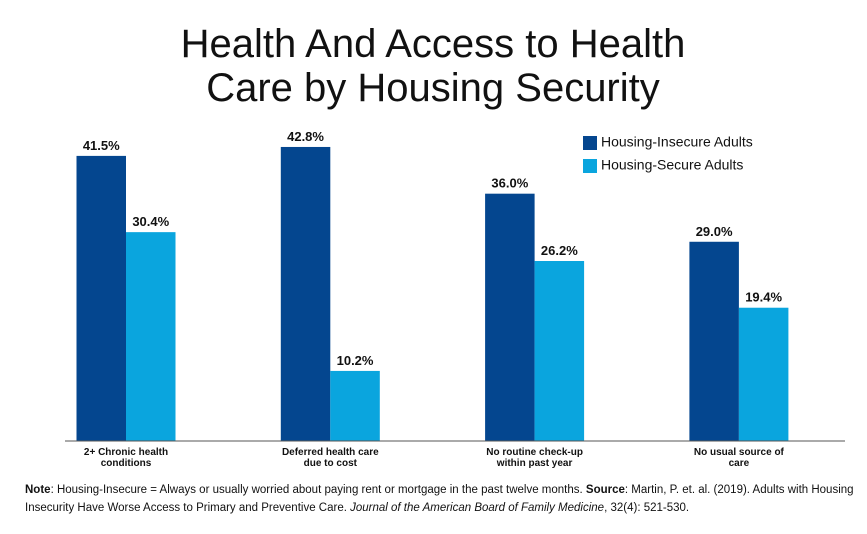 The image size is (867, 534). What do you see at coordinates (714, 231) in the screenshot?
I see `value-label: 29.0%` at bounding box center [714, 231].